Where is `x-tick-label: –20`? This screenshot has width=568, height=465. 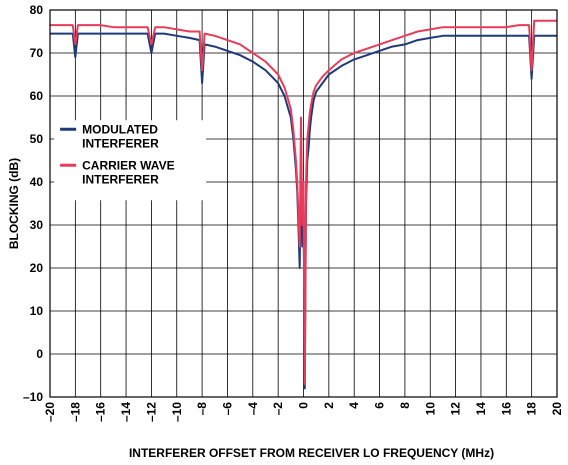
x-tick-label: –20 is located at coordinates (50, 412).